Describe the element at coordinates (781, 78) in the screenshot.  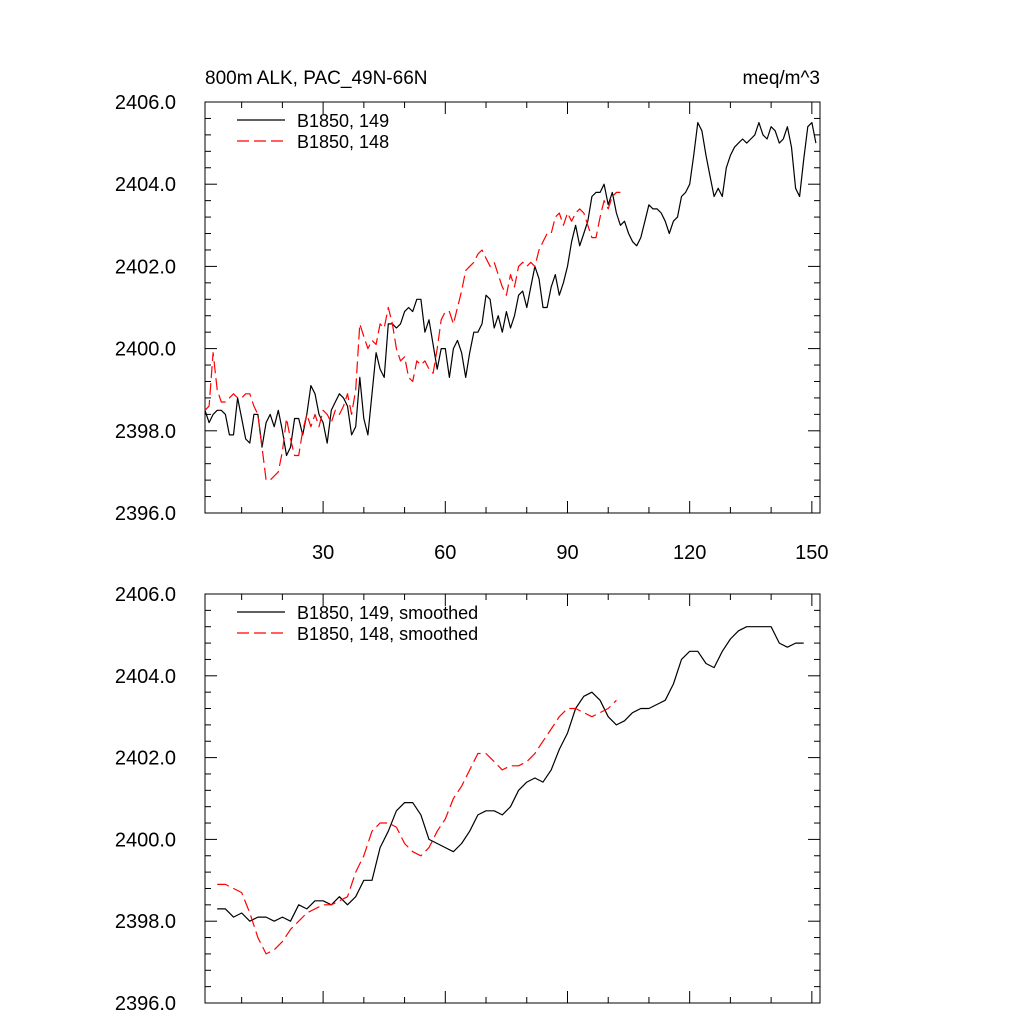
I see `units-label: meq/m^3` at that location.